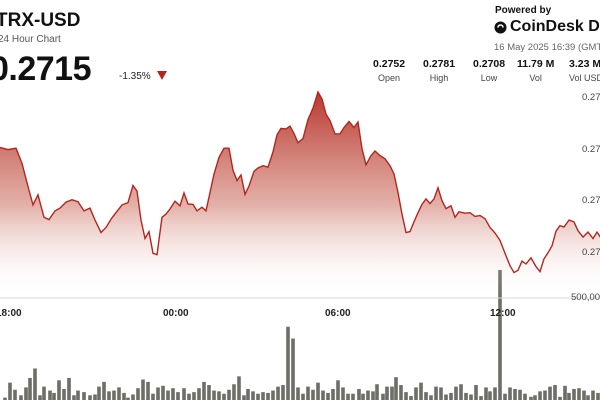 The image size is (600, 400). I want to click on x-tick-label: 00:00, so click(176, 313).